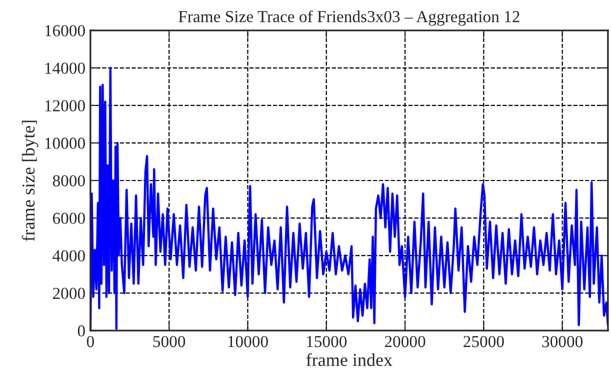  I want to click on x-tick-label: 15000, so click(327, 342).